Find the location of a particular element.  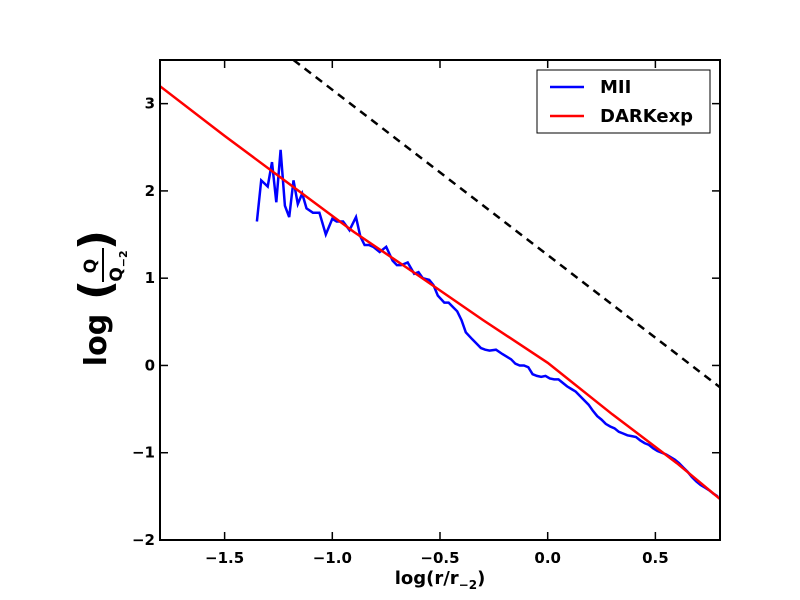

x-tick-label: −1.5 is located at coordinates (224, 558).